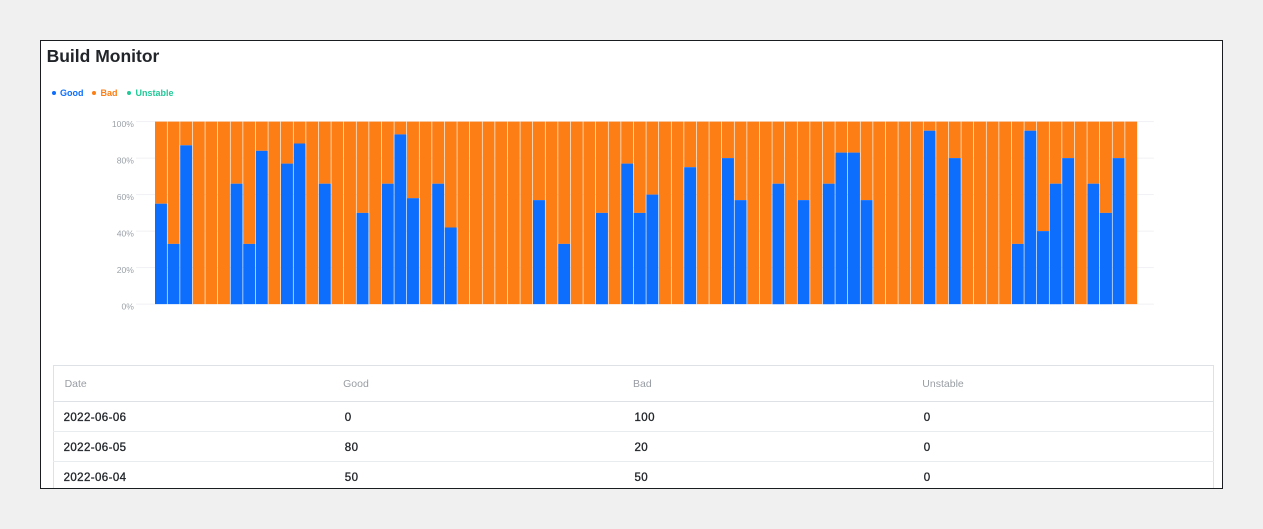 The height and width of the screenshot is (529, 1263). What do you see at coordinates (126, 233) in the screenshot?
I see `svg-text: 40%` at bounding box center [126, 233].